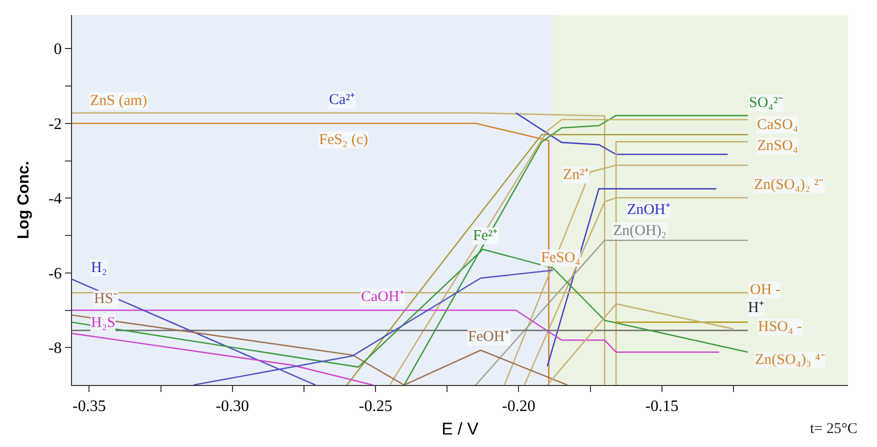  I want to click on annotation: CaSO₄, so click(777, 125).